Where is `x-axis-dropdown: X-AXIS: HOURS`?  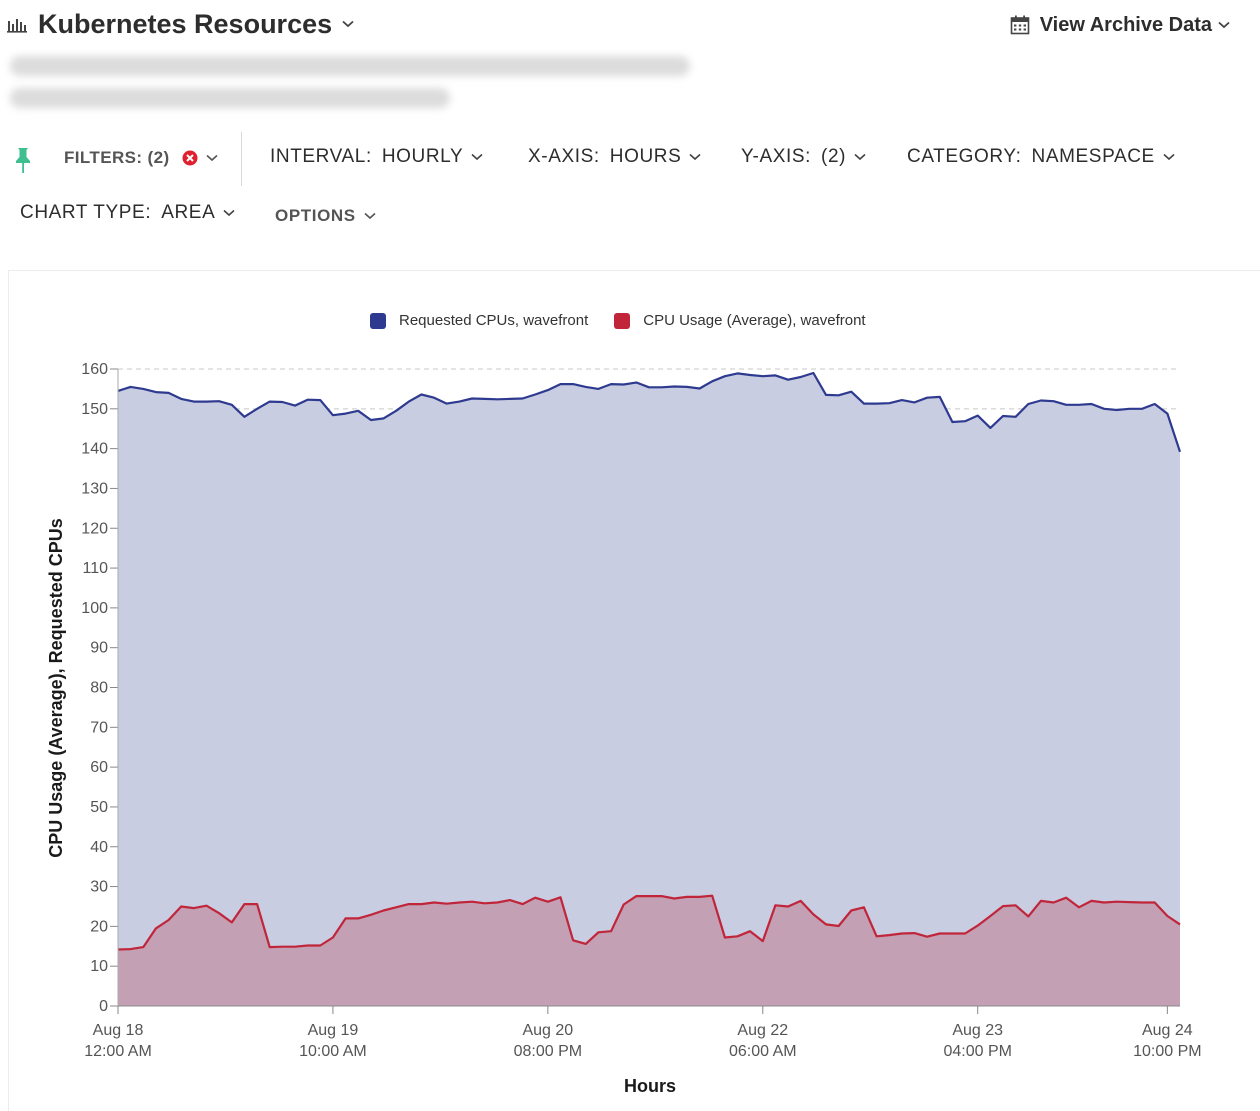 x-axis-dropdown: X-AXIS: HOURS is located at coordinates (614, 157).